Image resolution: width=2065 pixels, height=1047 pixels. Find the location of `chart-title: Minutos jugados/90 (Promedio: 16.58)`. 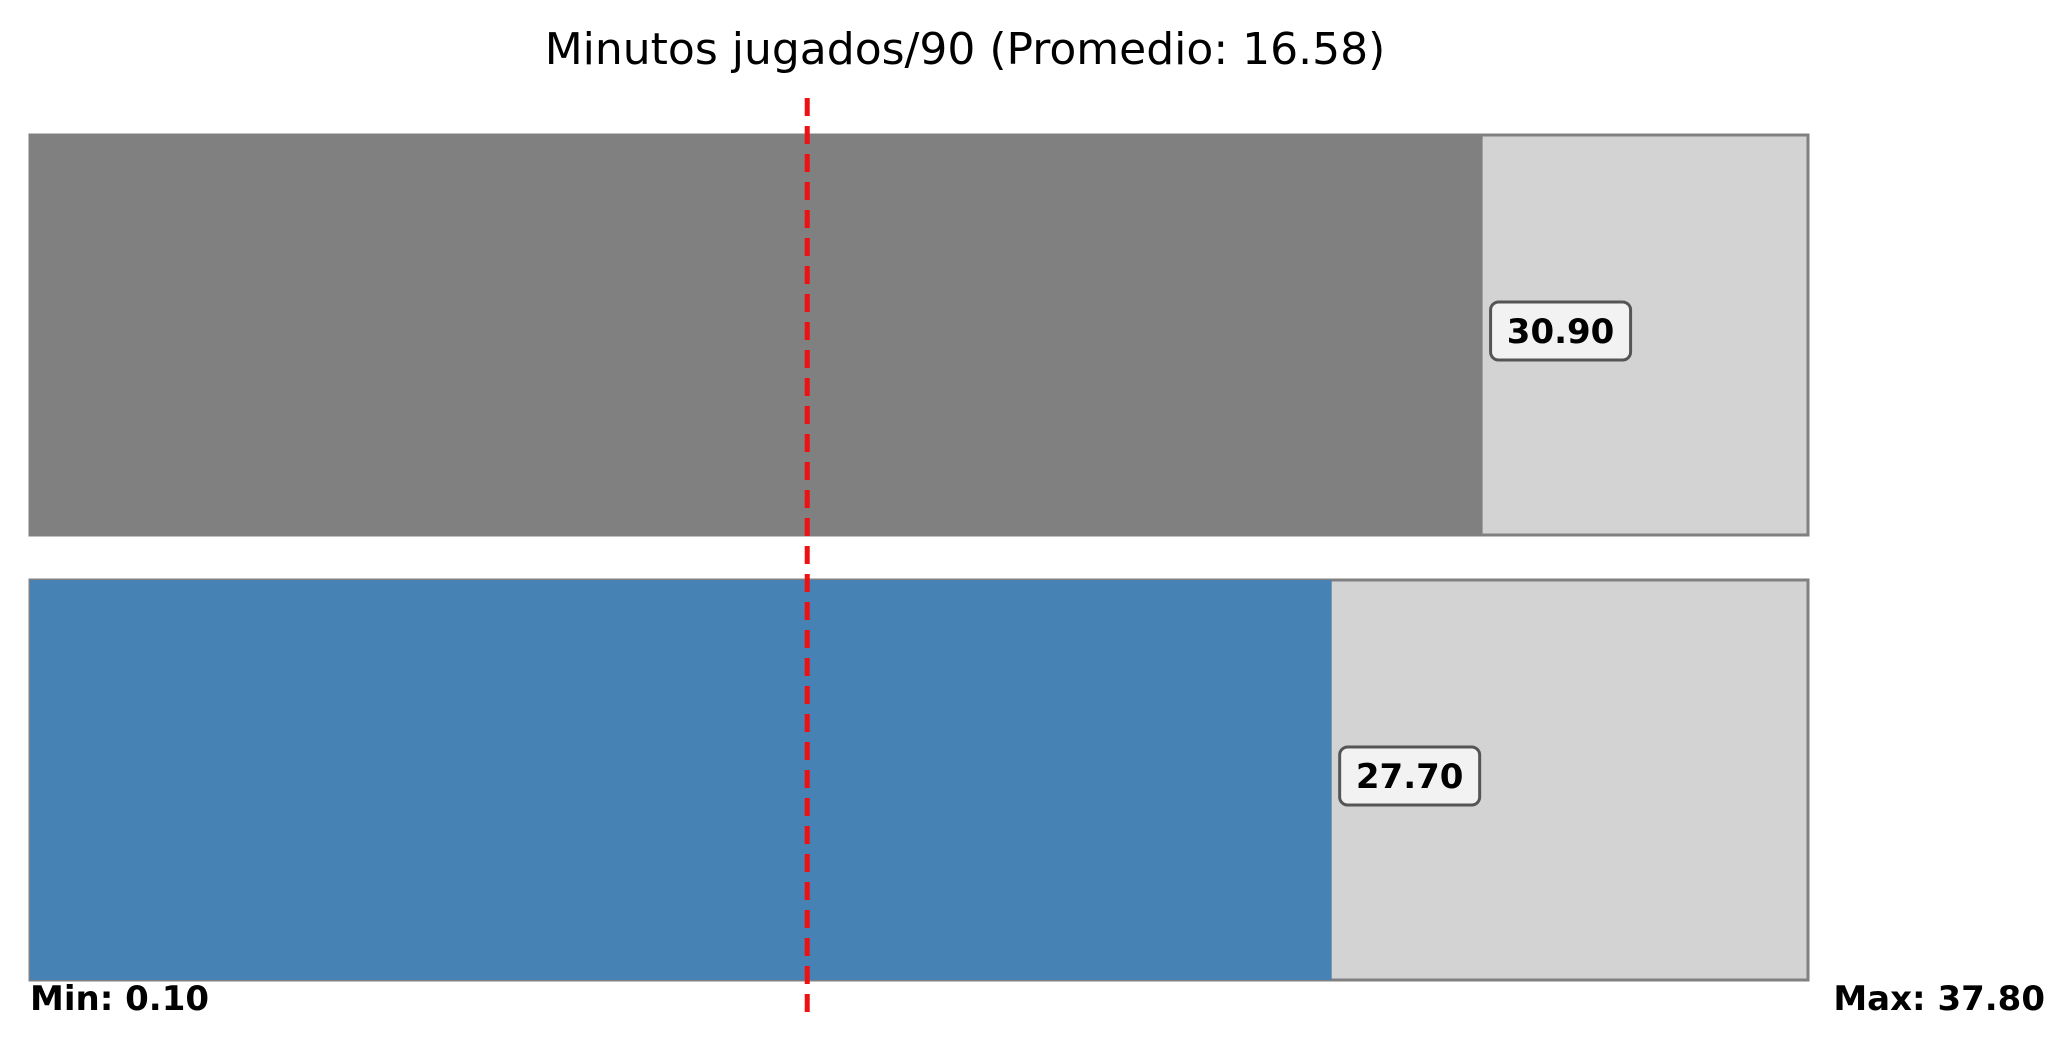

chart-title: Minutos jugados/90 (Promedio: 16.58) is located at coordinates (965, 49).